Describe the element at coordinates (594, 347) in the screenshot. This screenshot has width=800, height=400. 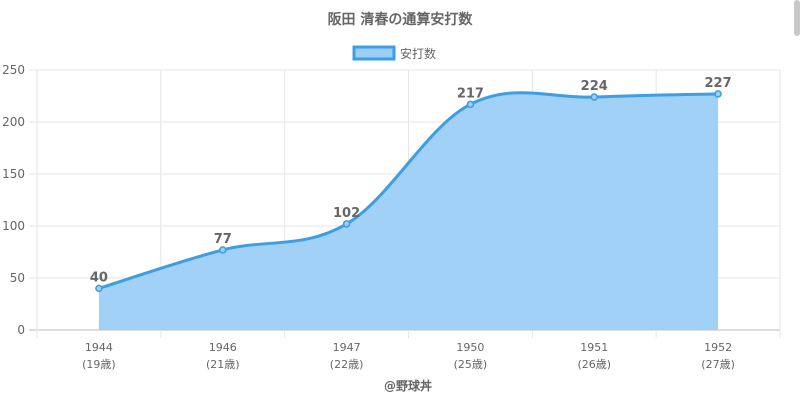
I see `x-tick-label: 1951` at that location.